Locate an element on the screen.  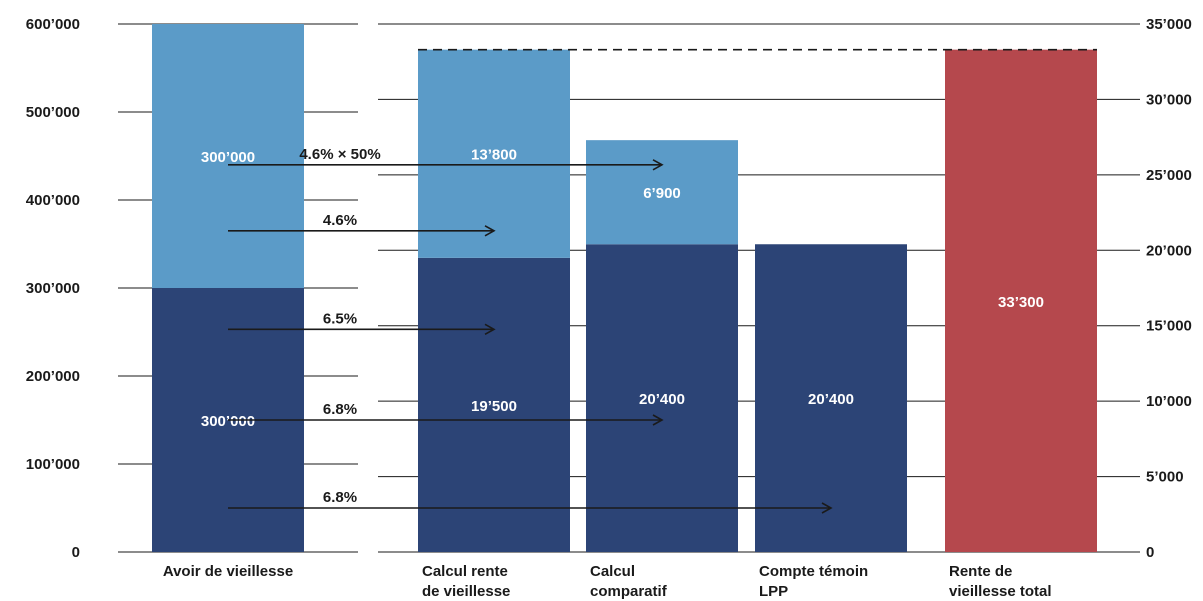
bar-value-label: 6’900 is located at coordinates (662, 193).